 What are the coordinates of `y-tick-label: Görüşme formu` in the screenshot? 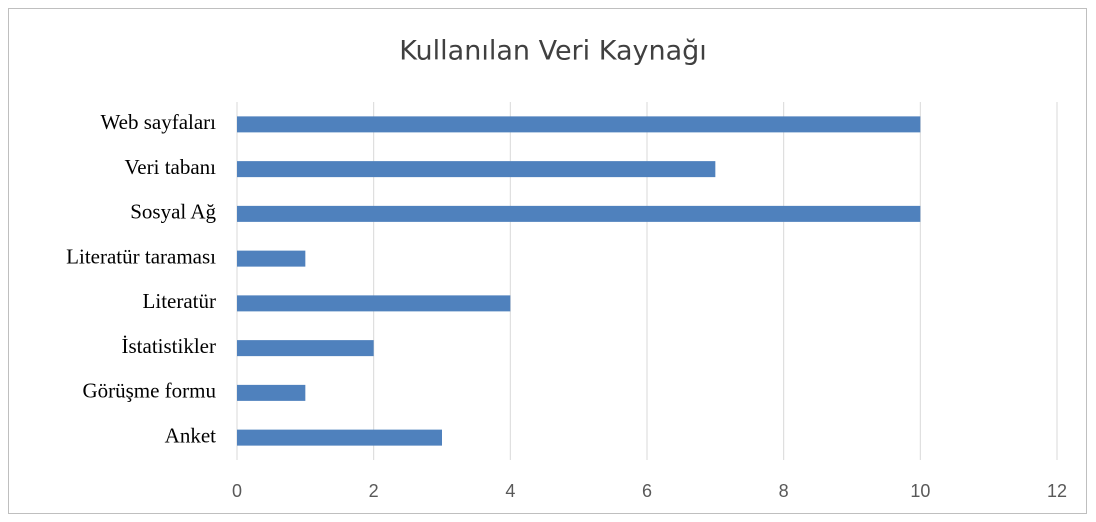 It's located at (149, 391).